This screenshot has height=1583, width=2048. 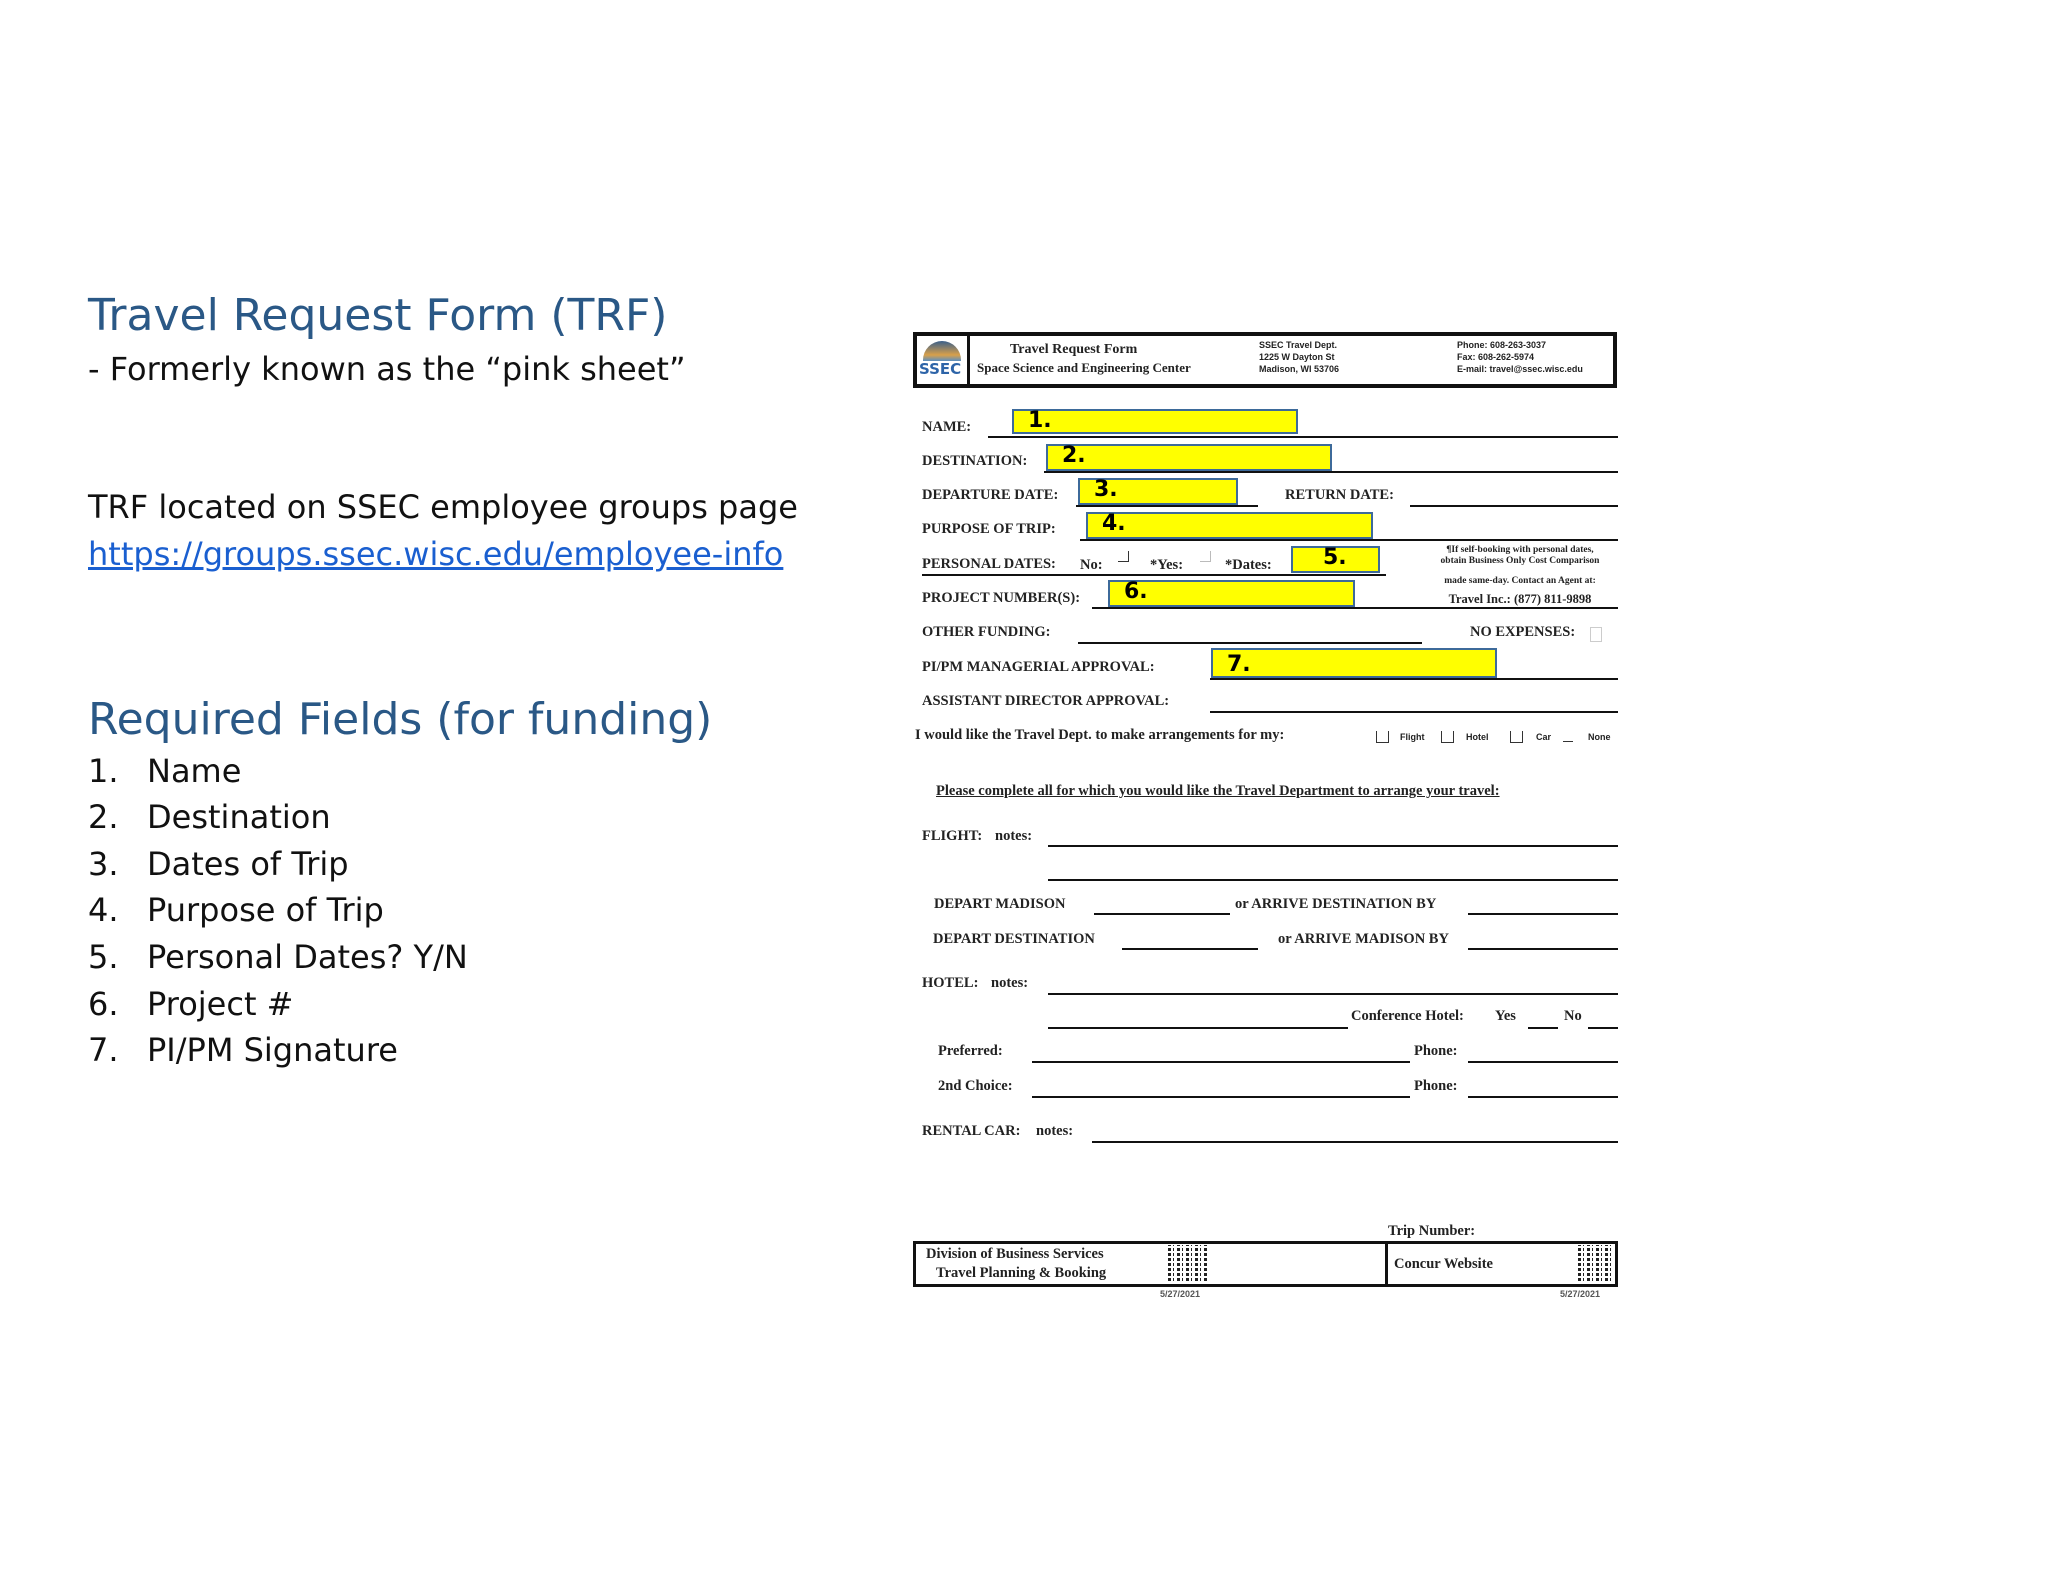 I want to click on list-item: Purpose of Trip, so click(x=265, y=910).